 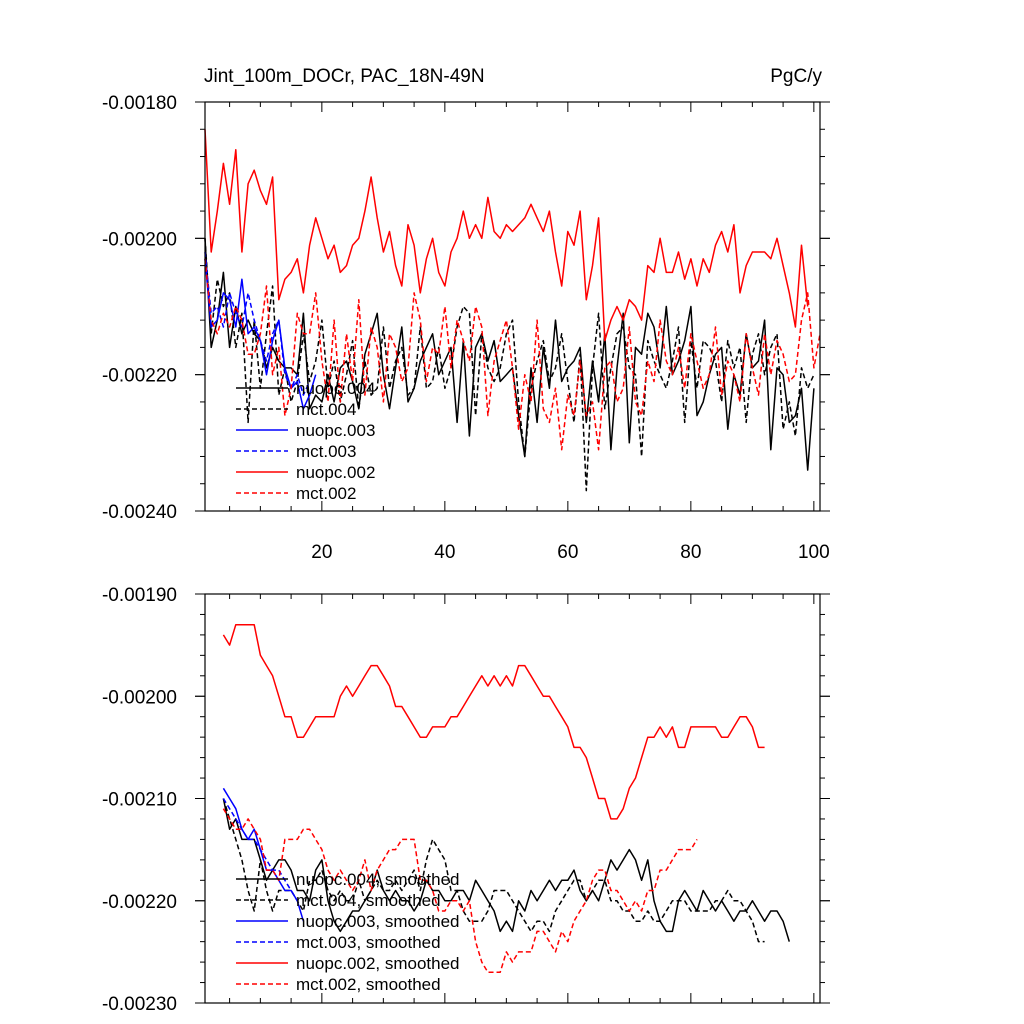 I want to click on legend-label: mct.004, smoothed, so click(x=368, y=900).